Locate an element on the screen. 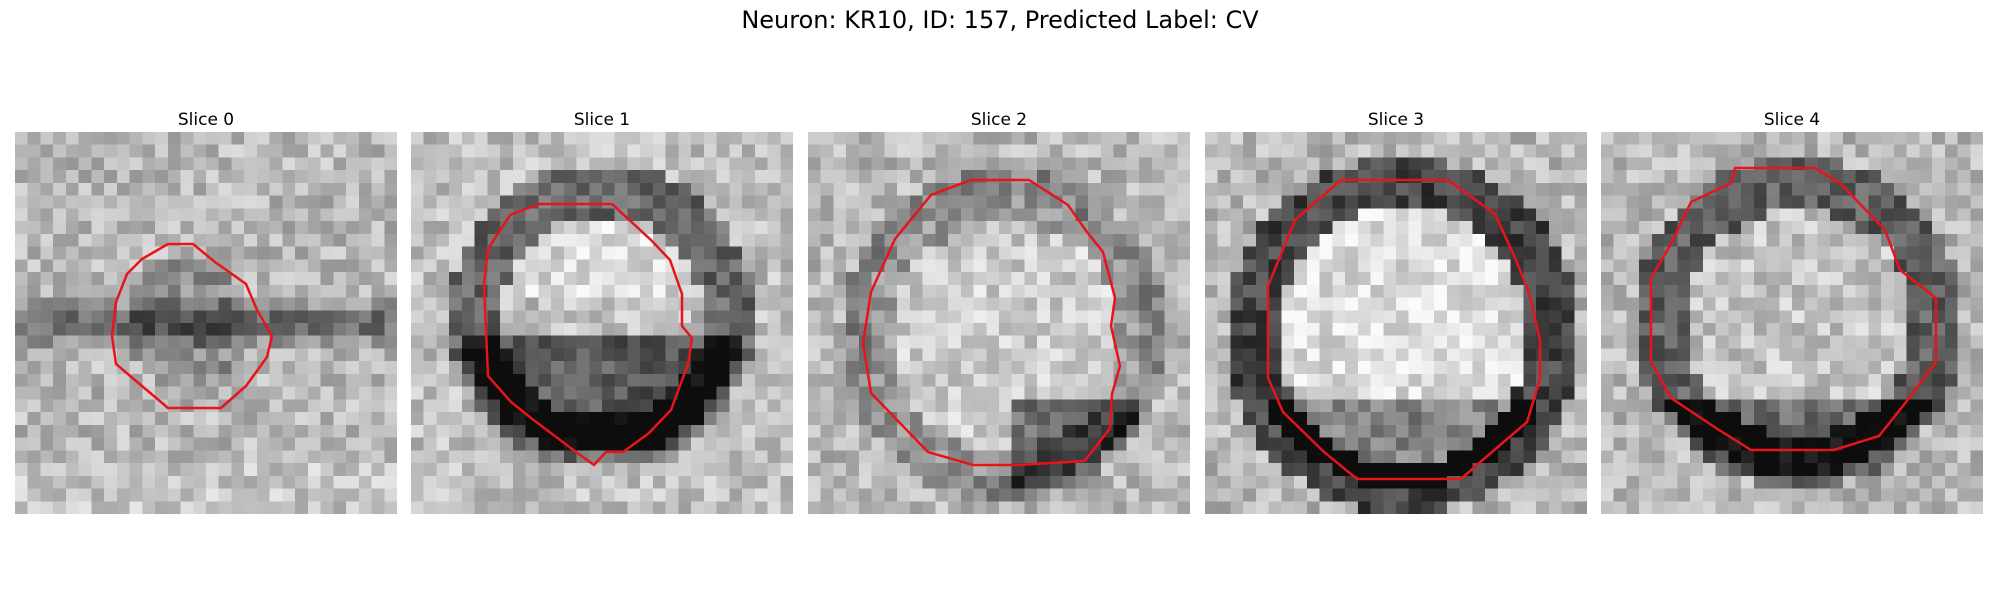 This screenshot has width=2000, height=600. slice-title: Slice 0 is located at coordinates (206, 120).